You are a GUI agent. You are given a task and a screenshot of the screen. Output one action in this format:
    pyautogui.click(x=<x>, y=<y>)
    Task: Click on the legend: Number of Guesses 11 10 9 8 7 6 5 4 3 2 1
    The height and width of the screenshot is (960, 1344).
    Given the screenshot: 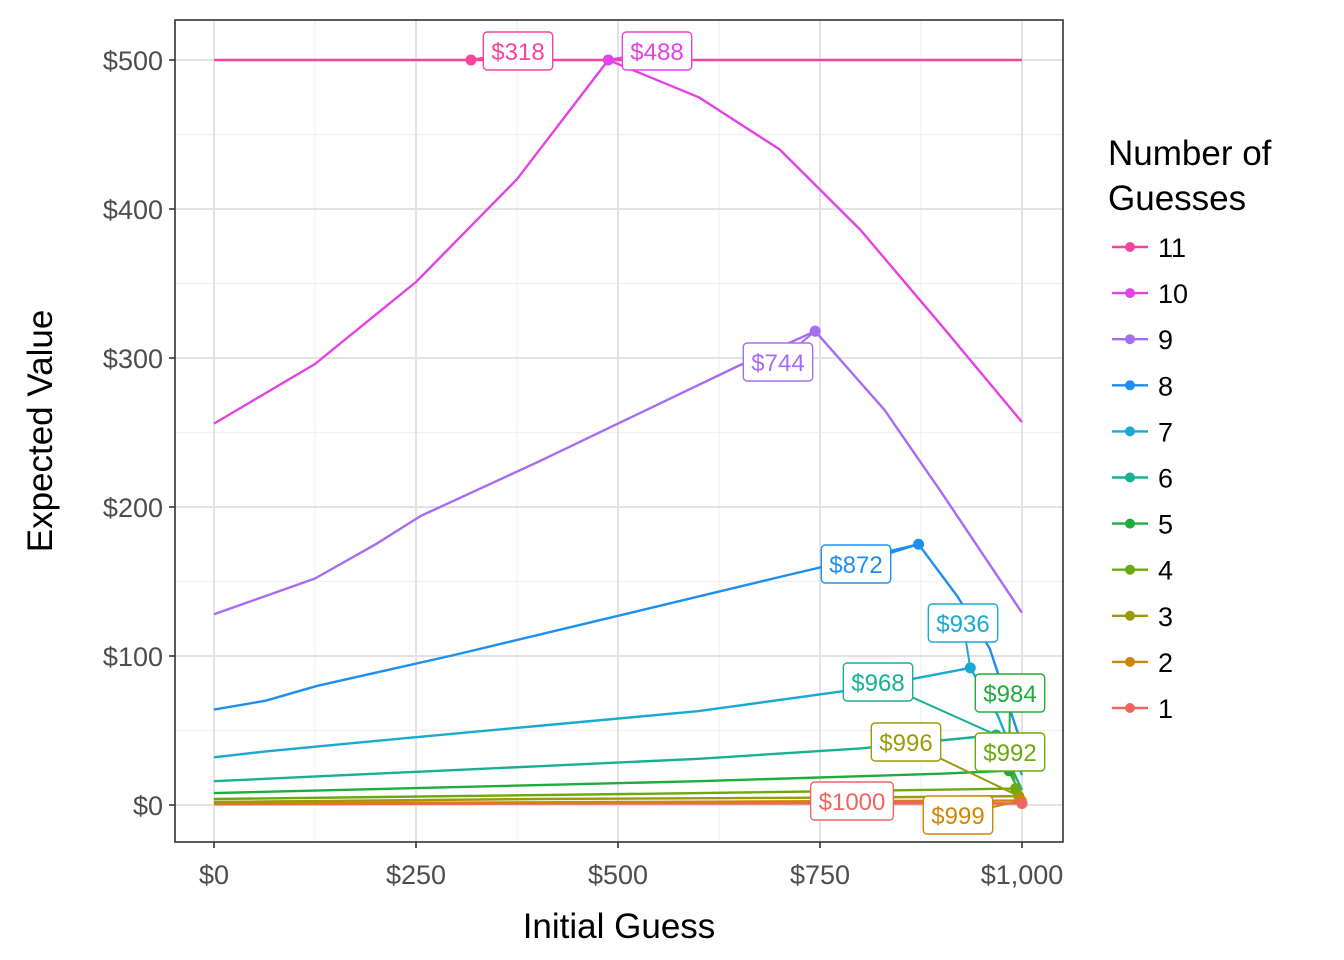 What is the action you would take?
    pyautogui.click(x=1190, y=429)
    